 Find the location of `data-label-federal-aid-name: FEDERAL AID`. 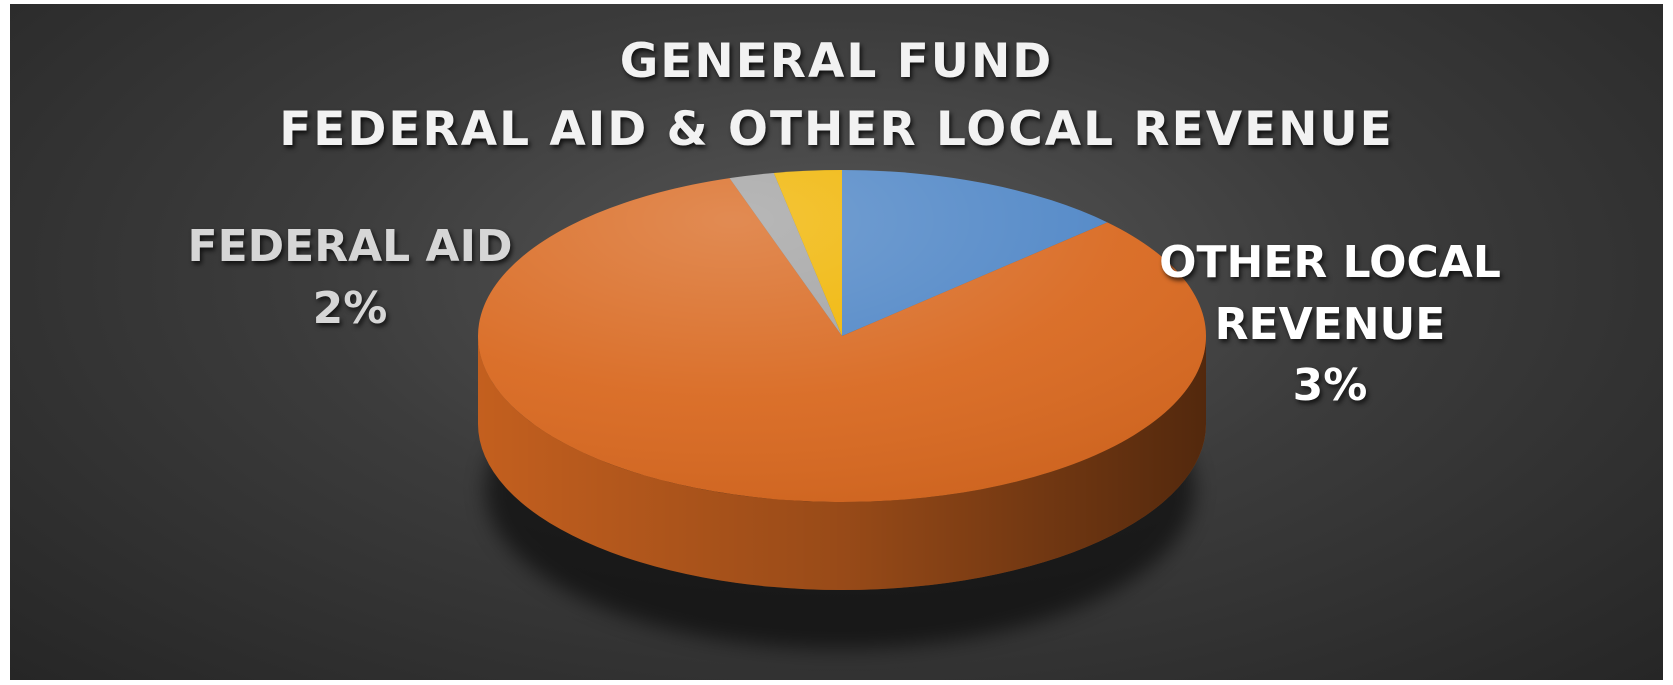

data-label-federal-aid-name: FEDERAL AID is located at coordinates (350, 246).